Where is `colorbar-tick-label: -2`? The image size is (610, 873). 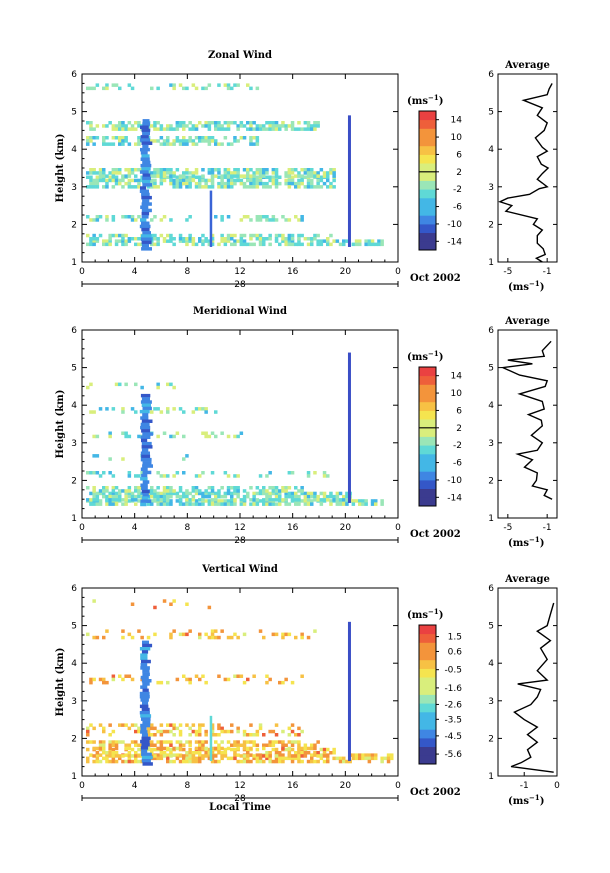
colorbar-tick-label: -2 is located at coordinates (457, 190).